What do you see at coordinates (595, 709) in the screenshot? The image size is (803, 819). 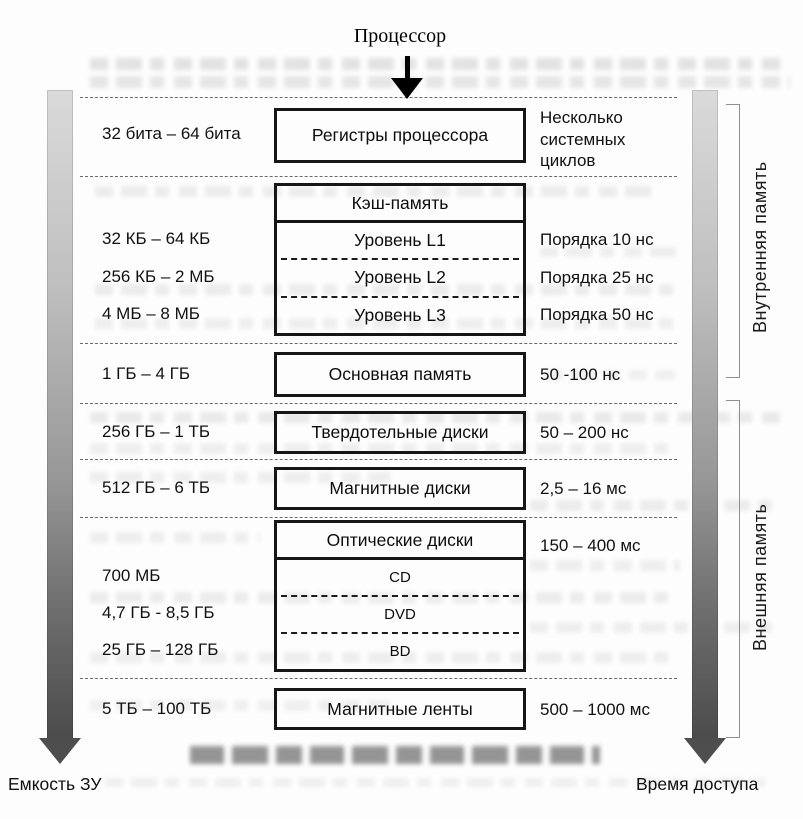 I see `time-label-tape: 500 – 1000 мс` at bounding box center [595, 709].